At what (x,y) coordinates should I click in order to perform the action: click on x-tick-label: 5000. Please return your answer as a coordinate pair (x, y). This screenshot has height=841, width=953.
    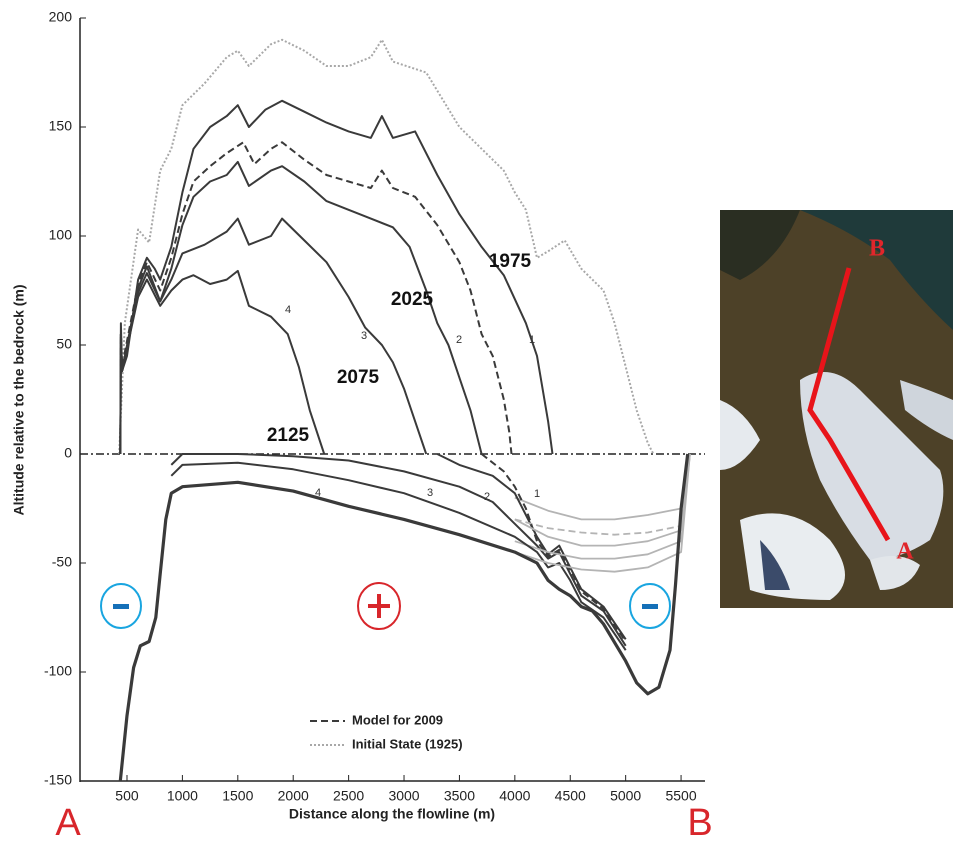
    Looking at the image, I should click on (625, 796).